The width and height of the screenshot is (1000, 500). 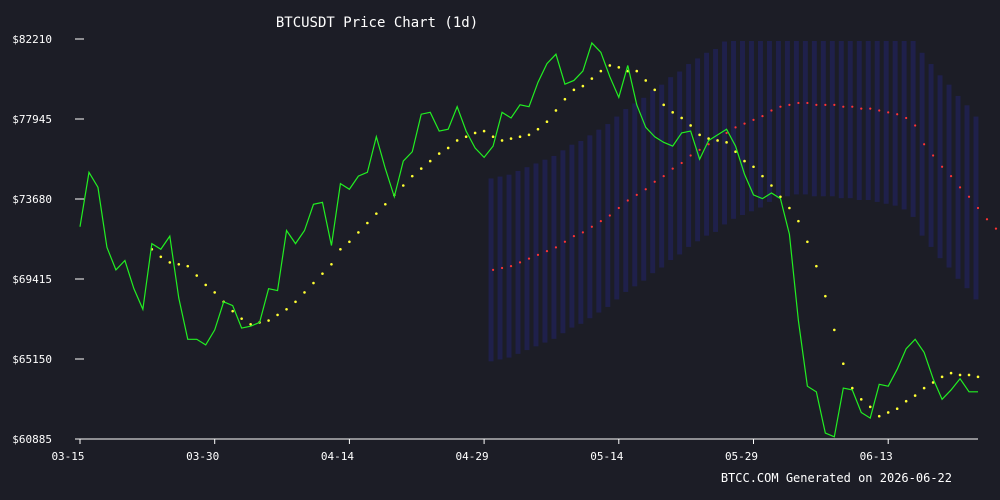 What do you see at coordinates (32, 359) in the screenshot?
I see `y-tick-label: $65150` at bounding box center [32, 359].